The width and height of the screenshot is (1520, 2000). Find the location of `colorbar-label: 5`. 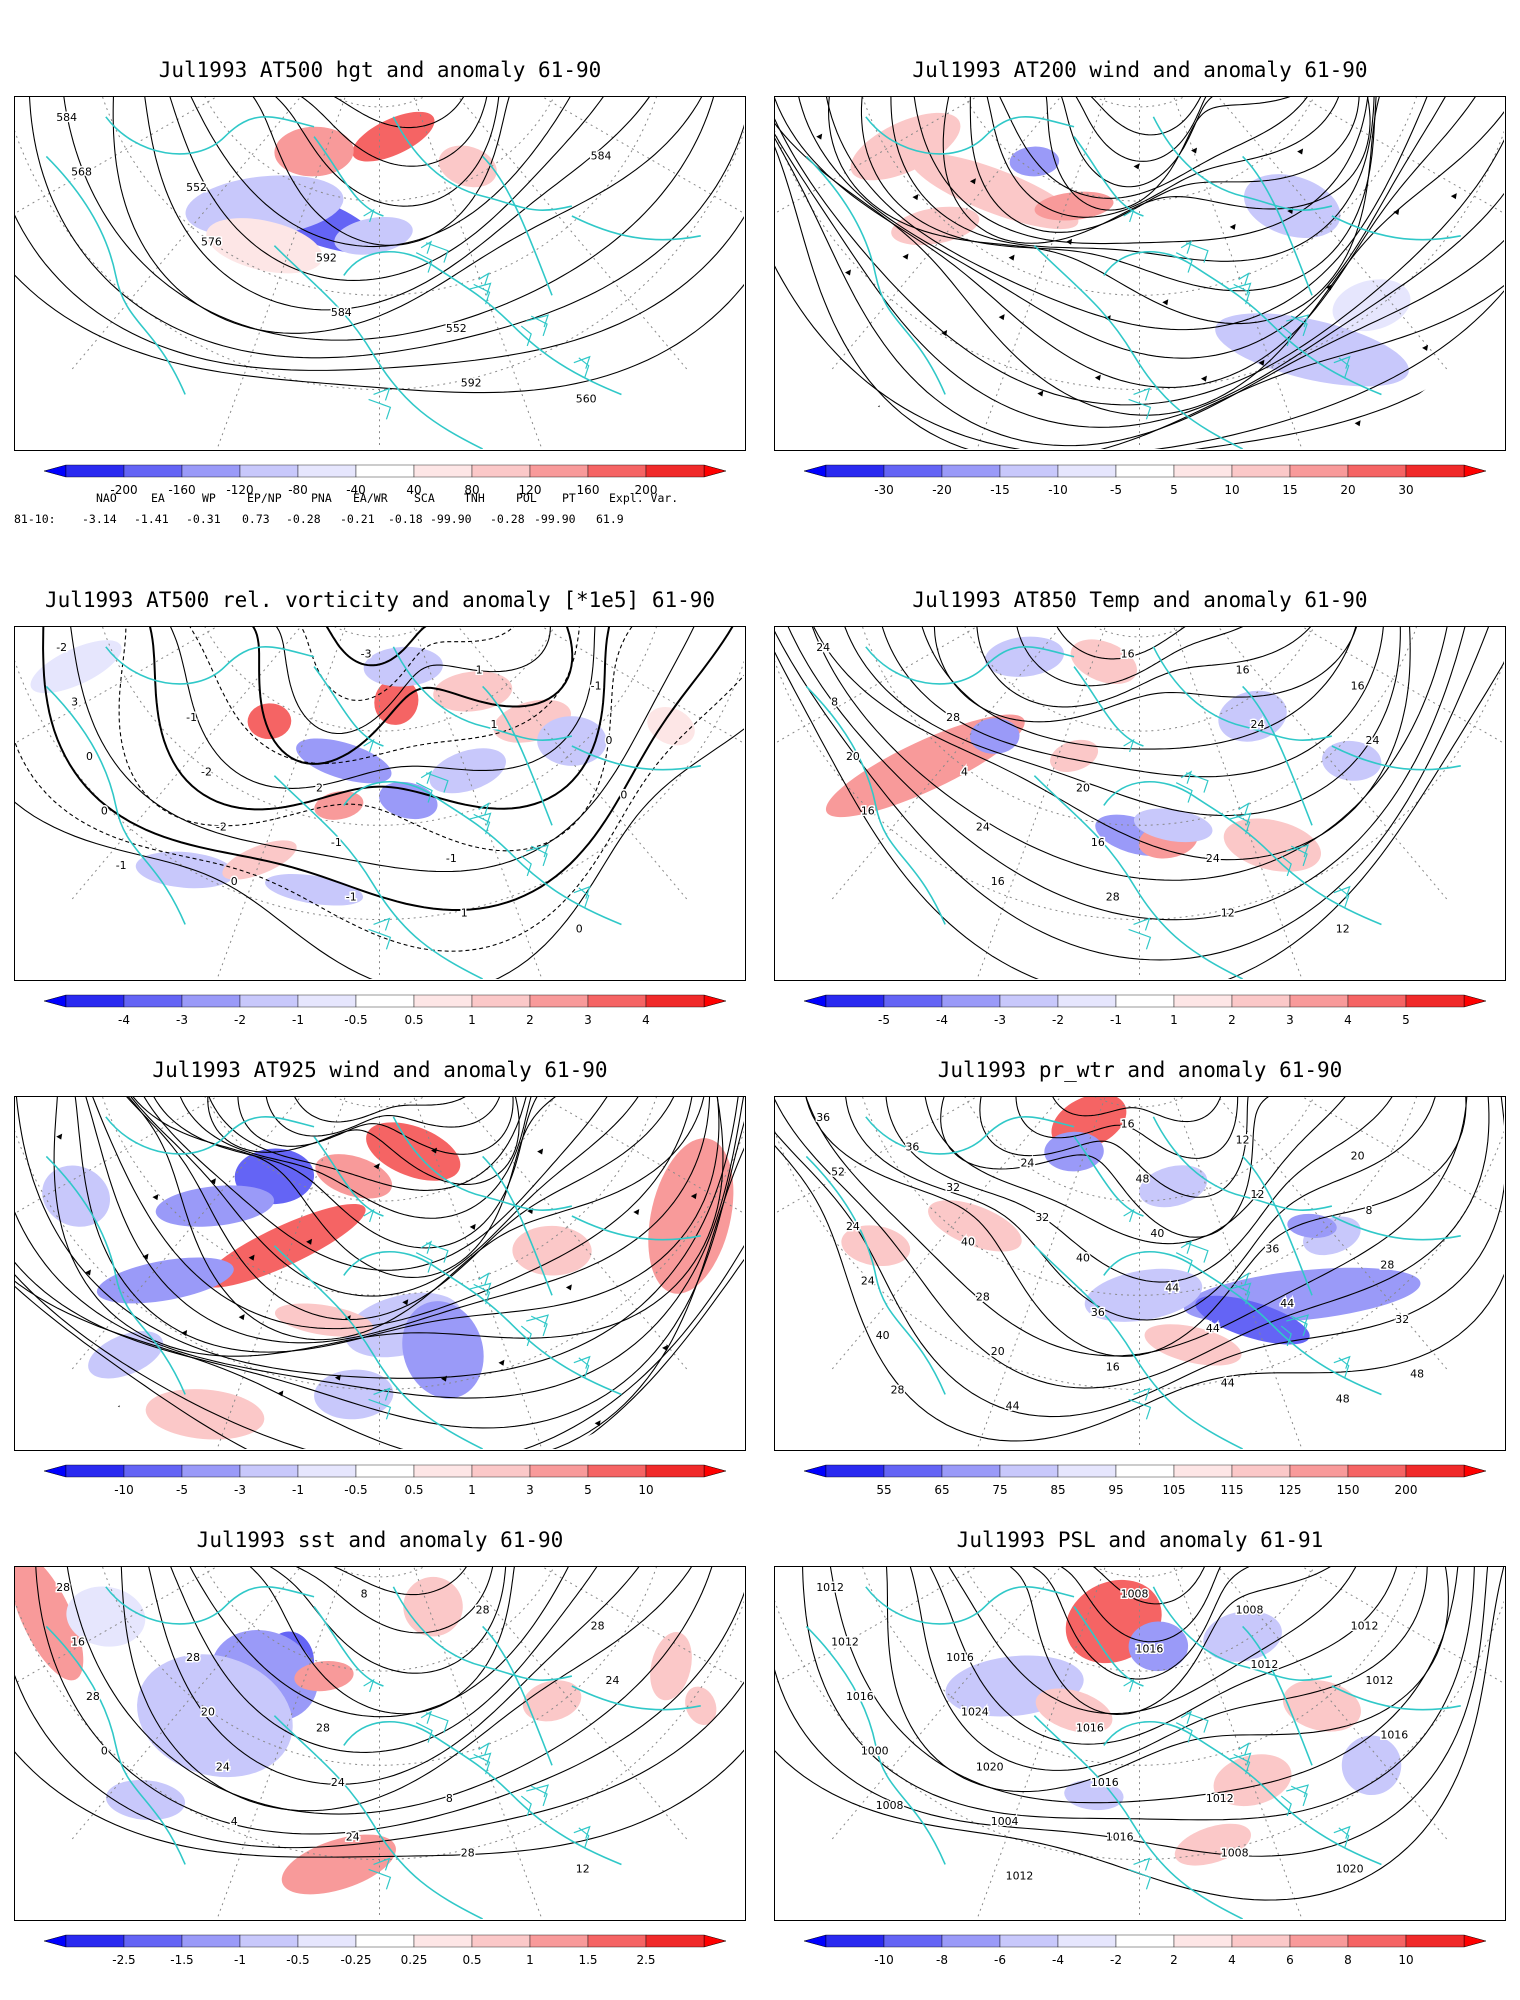

colorbar-label: 5 is located at coordinates (588, 1490).